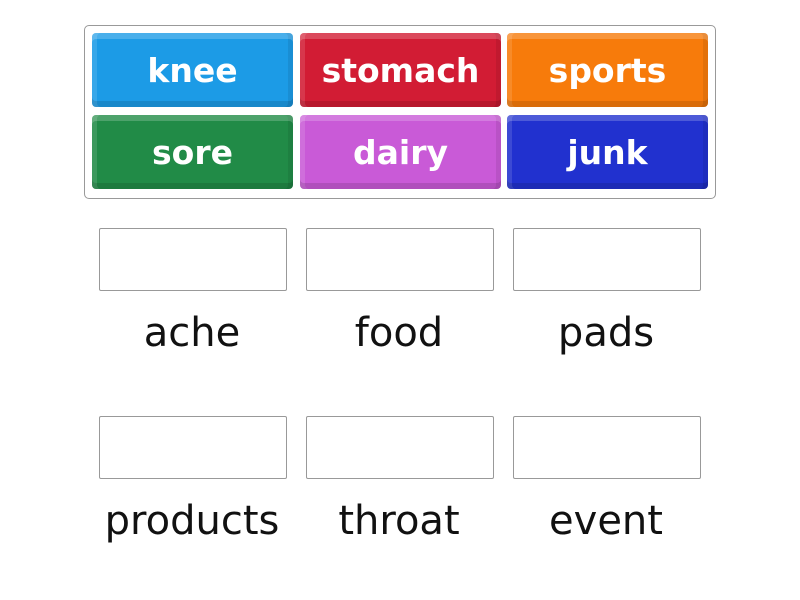 The width and height of the screenshot is (800, 600). Describe the element at coordinates (607, 152) in the screenshot. I see `word-tile-junk: junk` at that location.